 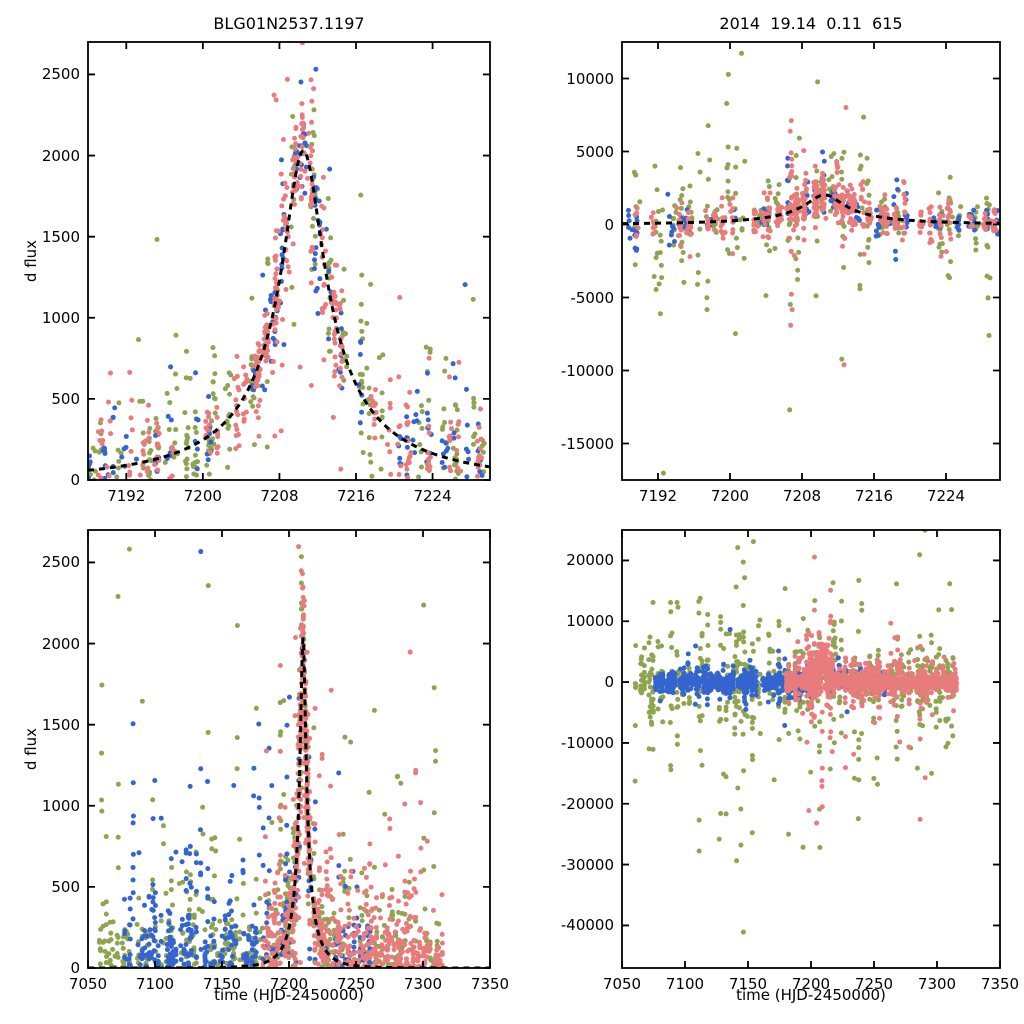 I want to click on y-tick-label: -5000, so click(x=592, y=297).